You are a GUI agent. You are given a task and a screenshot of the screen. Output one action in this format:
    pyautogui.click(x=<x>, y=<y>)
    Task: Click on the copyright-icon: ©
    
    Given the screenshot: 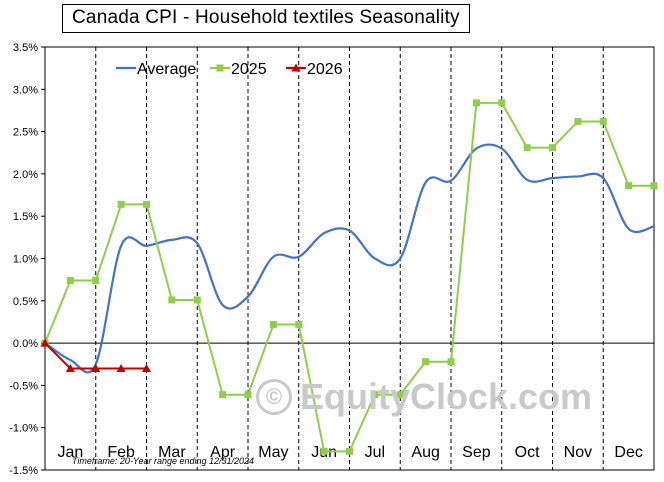 What is the action you would take?
    pyautogui.click(x=274, y=397)
    